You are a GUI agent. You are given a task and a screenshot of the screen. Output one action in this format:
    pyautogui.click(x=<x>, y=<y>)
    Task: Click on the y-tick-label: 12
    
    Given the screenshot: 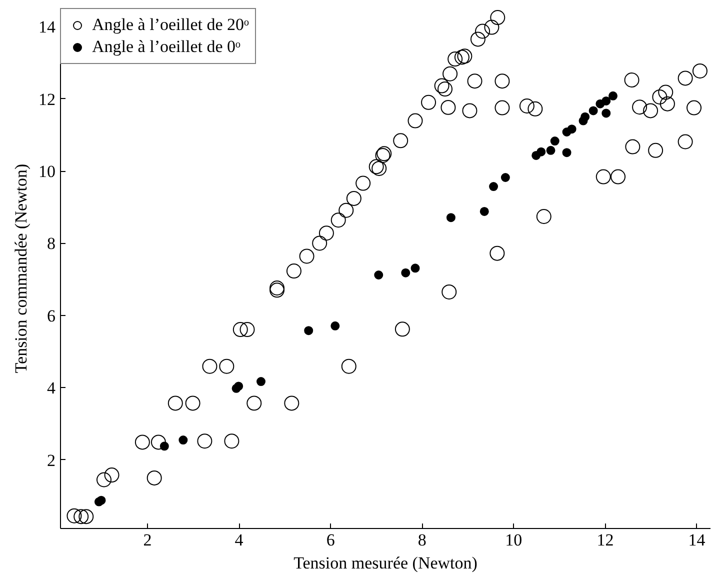 What is the action you would take?
    pyautogui.click(x=47, y=99)
    